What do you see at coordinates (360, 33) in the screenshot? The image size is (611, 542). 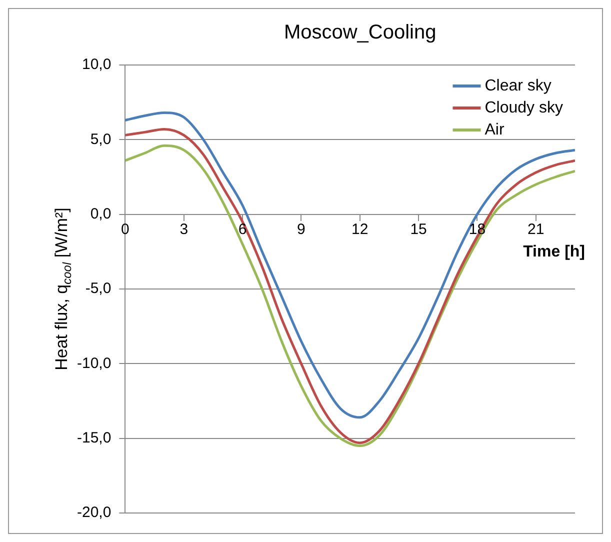 I see `chart-title: Moscow_Cooling` at bounding box center [360, 33].